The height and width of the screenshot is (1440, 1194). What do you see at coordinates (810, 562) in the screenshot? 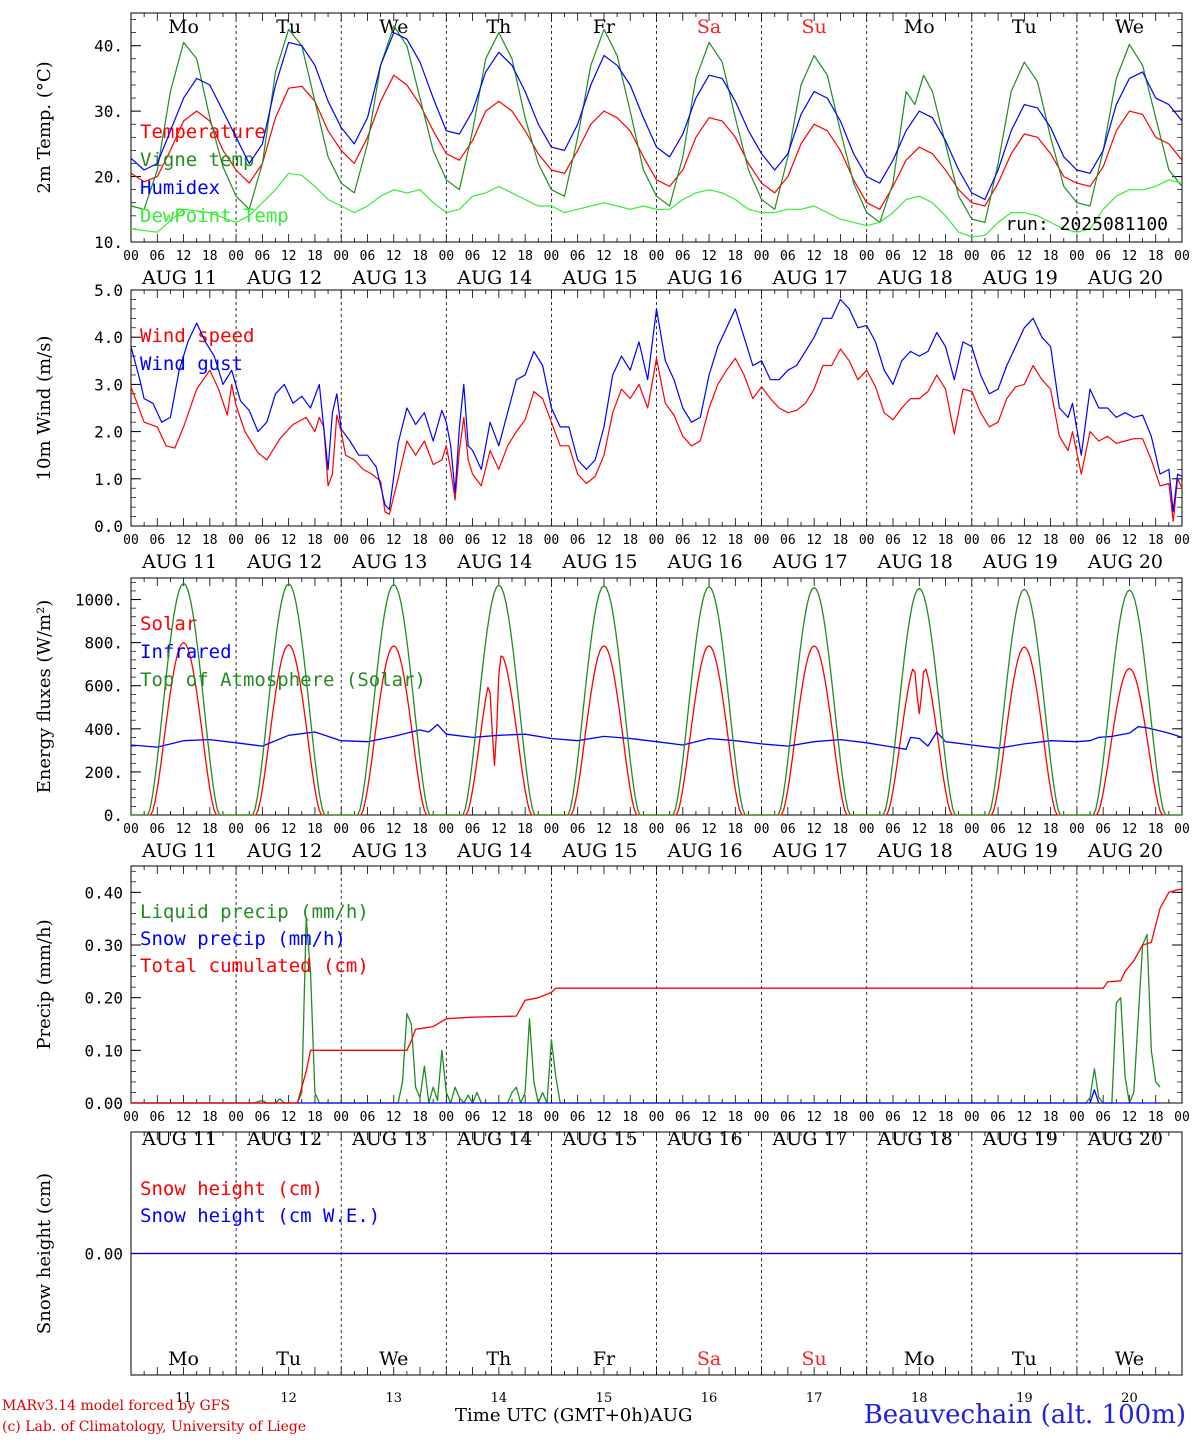
I see `wind-date-label: AUG 17` at bounding box center [810, 562].